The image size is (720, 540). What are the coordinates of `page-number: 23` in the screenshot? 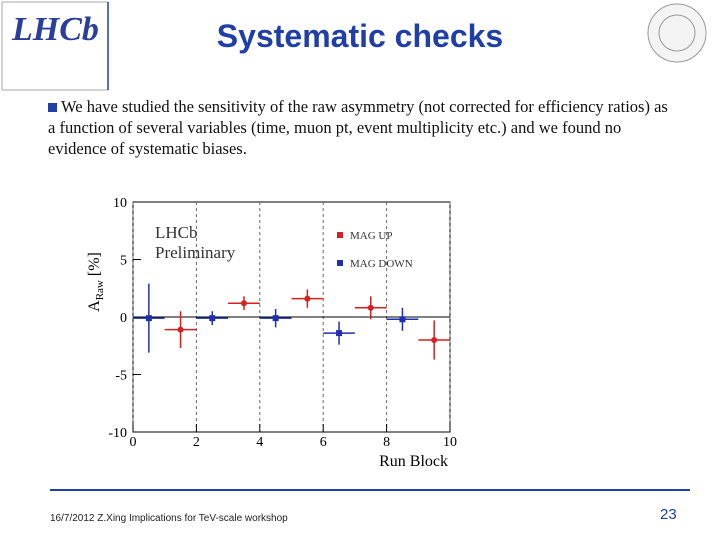 It's located at (668, 514).